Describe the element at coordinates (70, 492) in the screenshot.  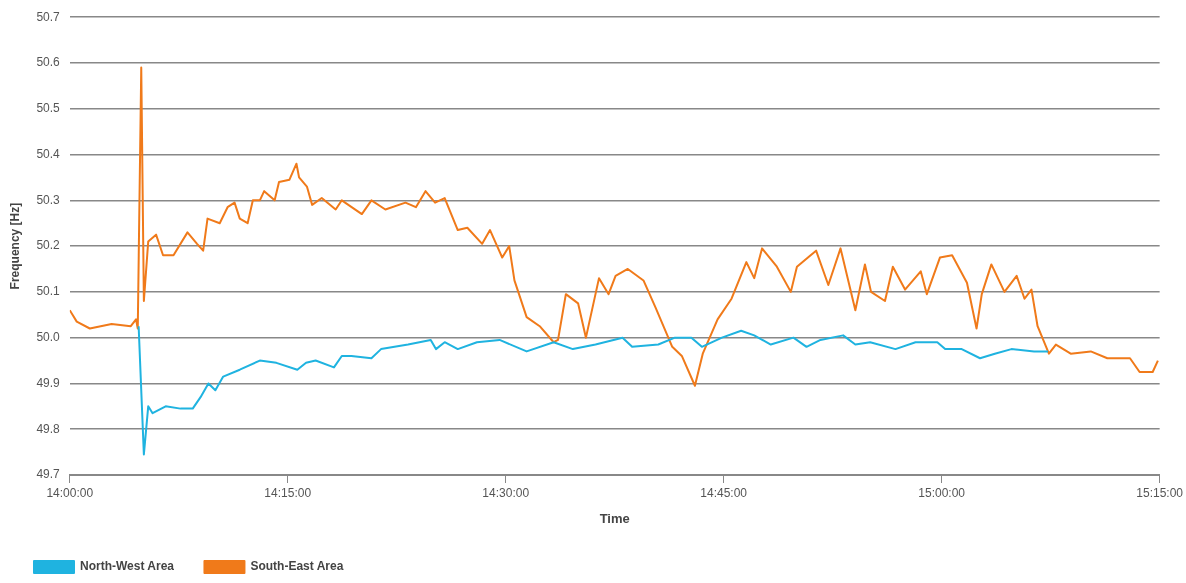
I see `x-tick-label: 14:00:00` at that location.